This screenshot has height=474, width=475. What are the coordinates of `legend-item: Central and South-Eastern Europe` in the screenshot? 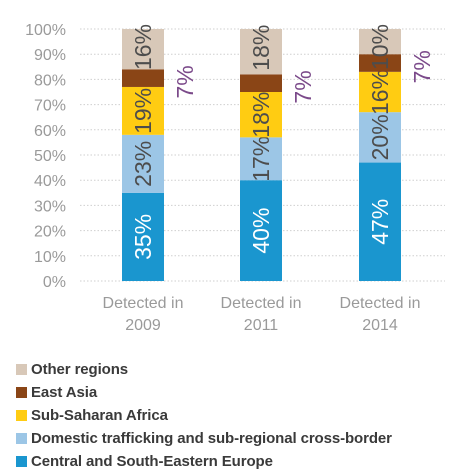 It's located at (204, 461).